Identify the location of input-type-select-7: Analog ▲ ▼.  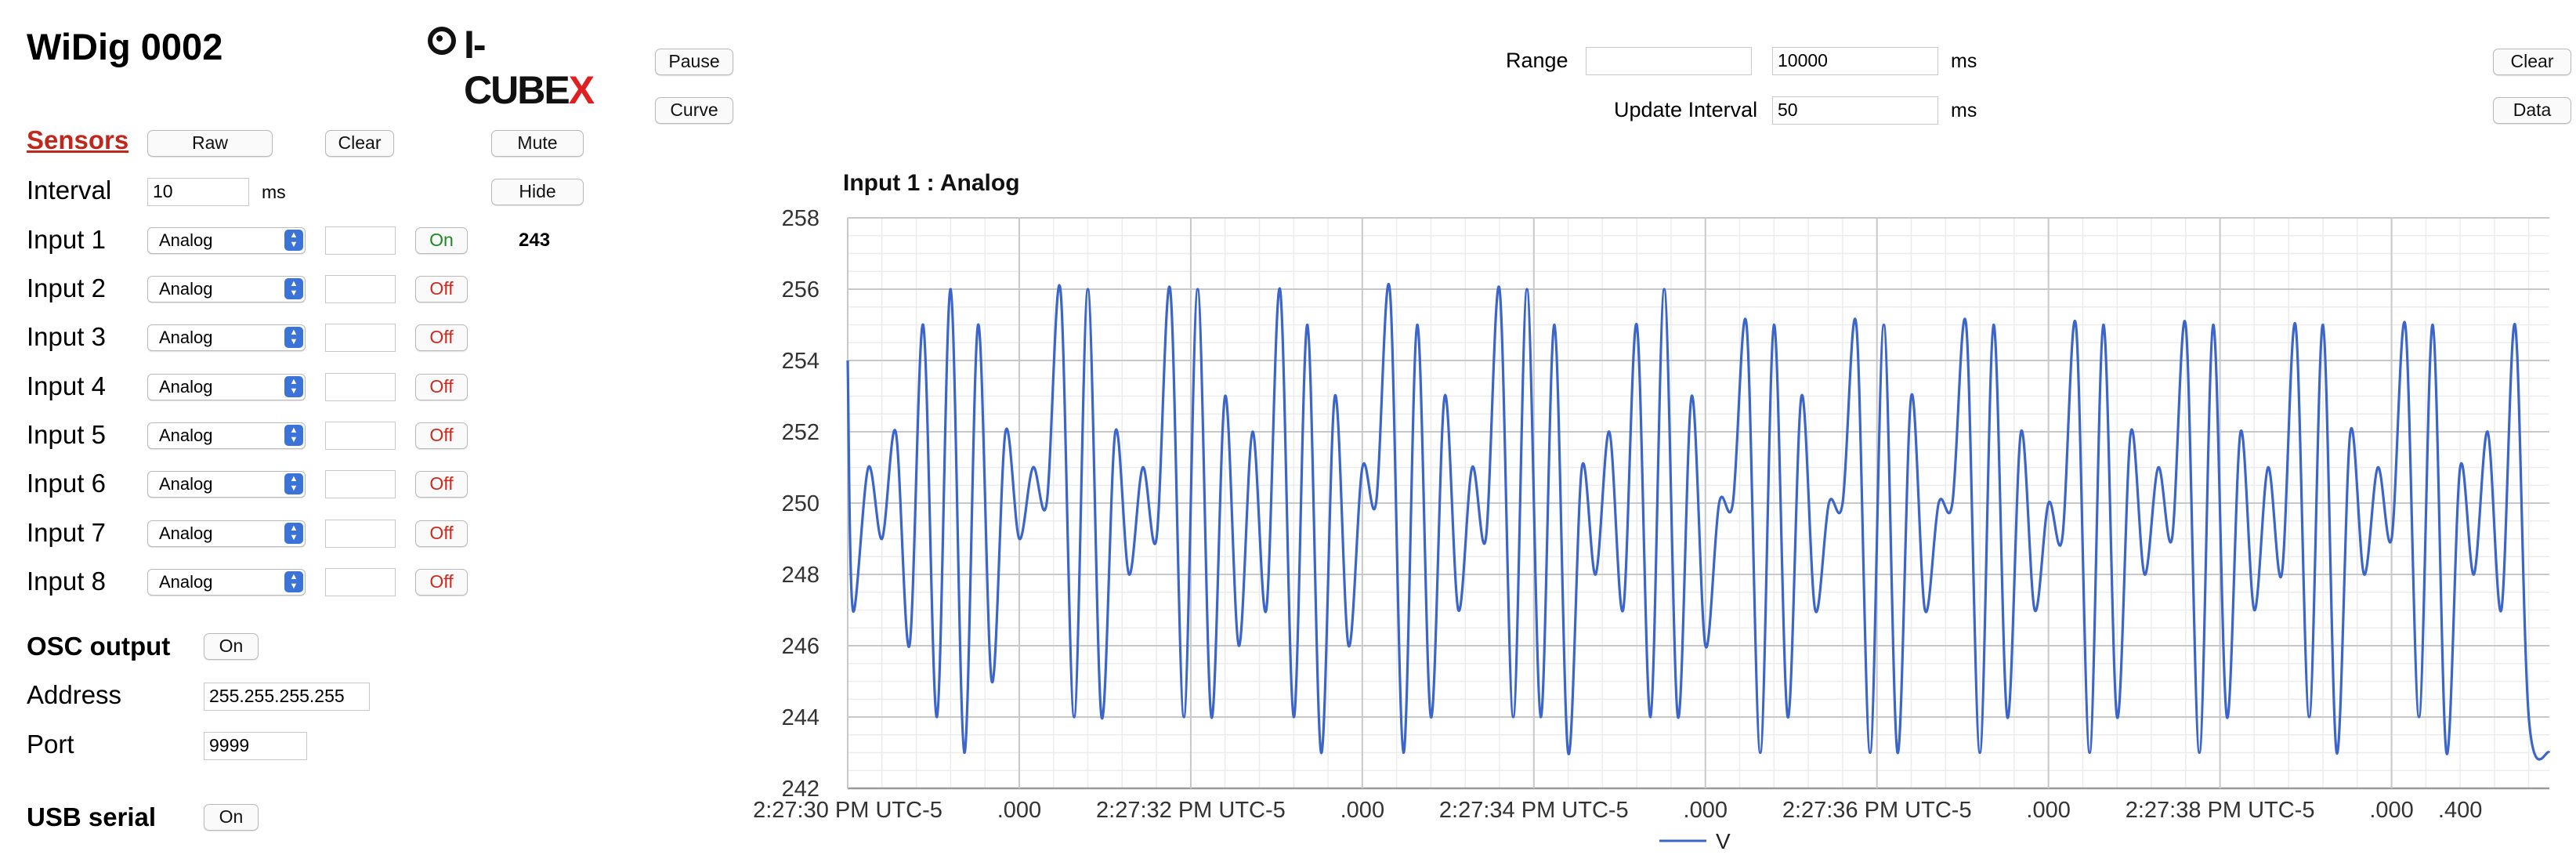
(226, 533).